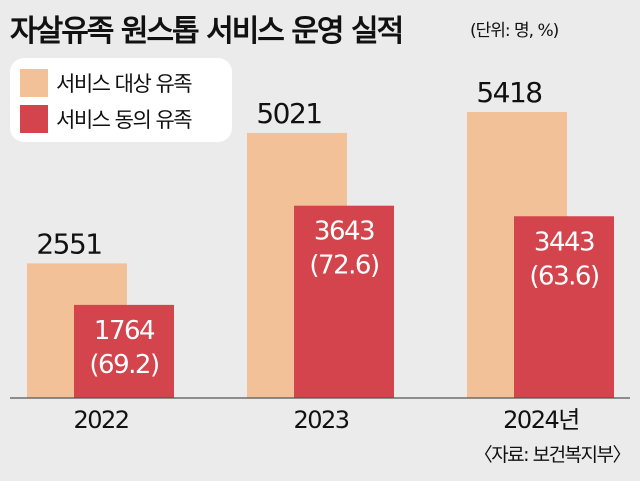 The image size is (640, 481). Describe the element at coordinates (552, 455) in the screenshot. I see `source-note: 〈자료: 보건복지부〉` at that location.